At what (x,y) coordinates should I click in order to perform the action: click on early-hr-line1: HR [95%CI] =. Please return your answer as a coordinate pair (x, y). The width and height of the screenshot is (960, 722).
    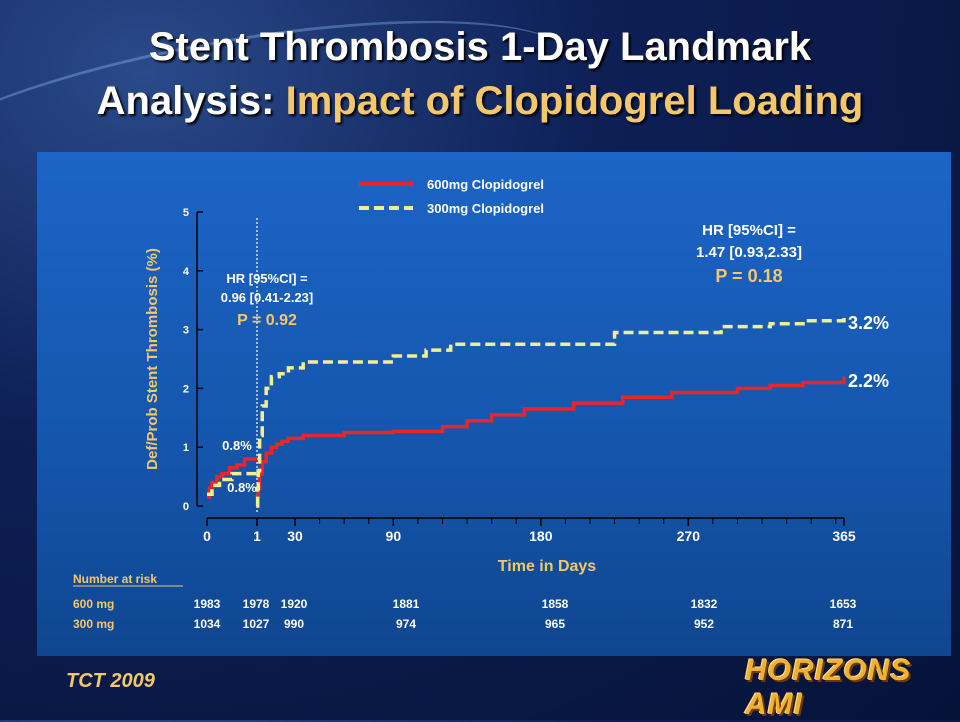
    Looking at the image, I should click on (267, 278).